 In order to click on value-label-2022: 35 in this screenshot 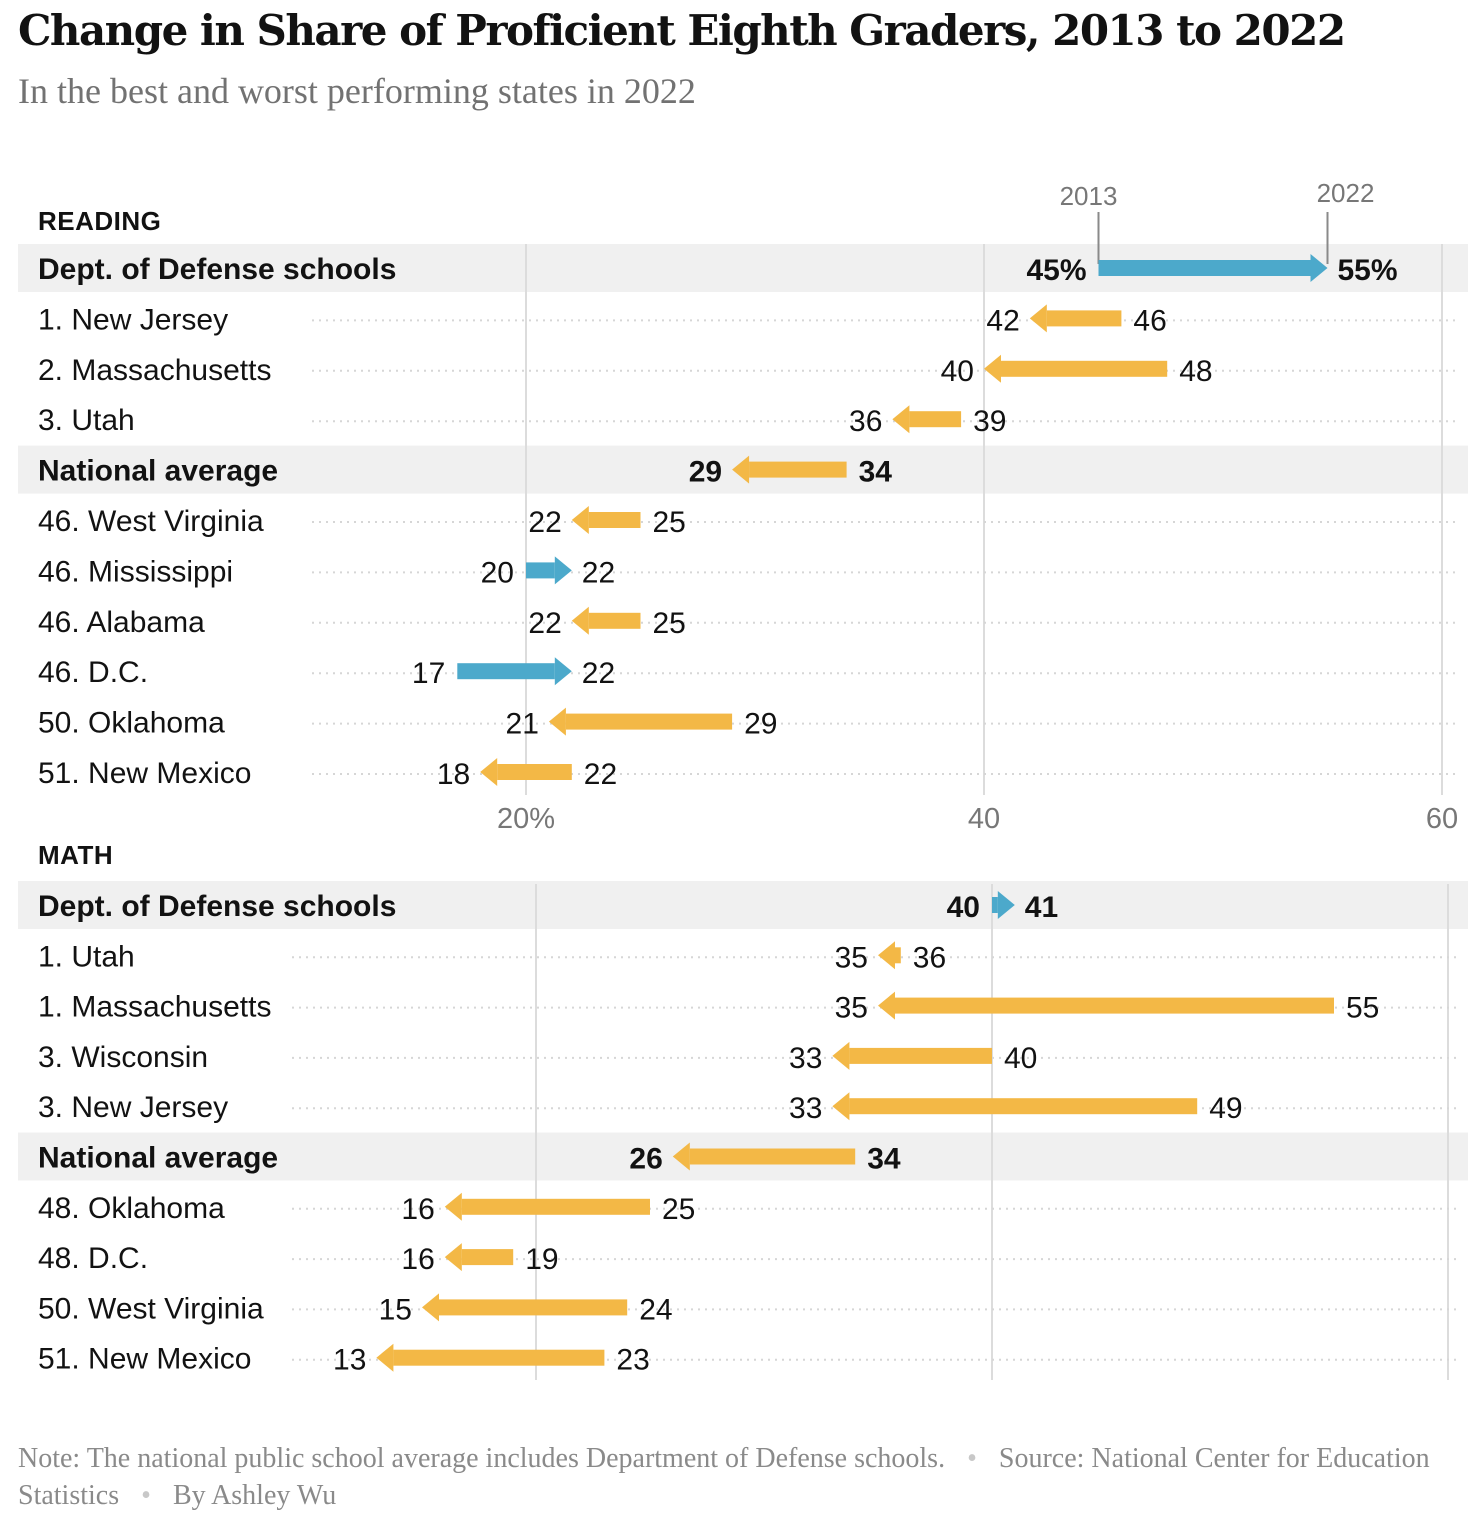, I will do `click(851, 957)`.